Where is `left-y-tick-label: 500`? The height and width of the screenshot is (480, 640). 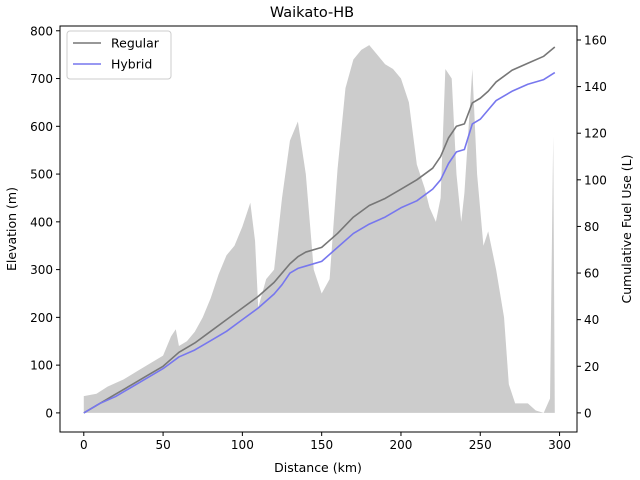
left-y-tick-label: 500 is located at coordinates (41, 175).